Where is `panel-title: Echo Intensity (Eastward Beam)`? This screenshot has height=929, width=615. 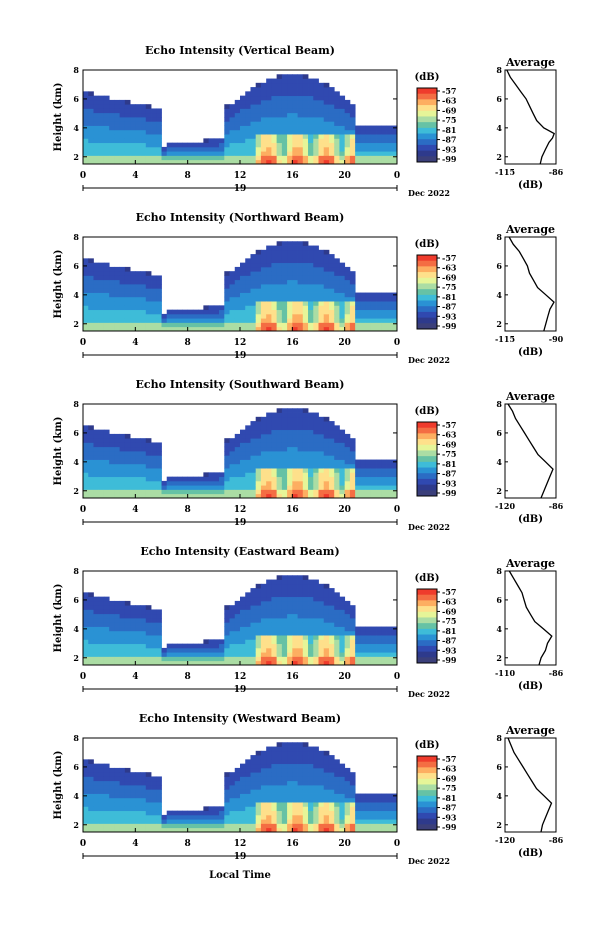
panel-title: Echo Intensity (Eastward Beam) is located at coordinates (239, 551).